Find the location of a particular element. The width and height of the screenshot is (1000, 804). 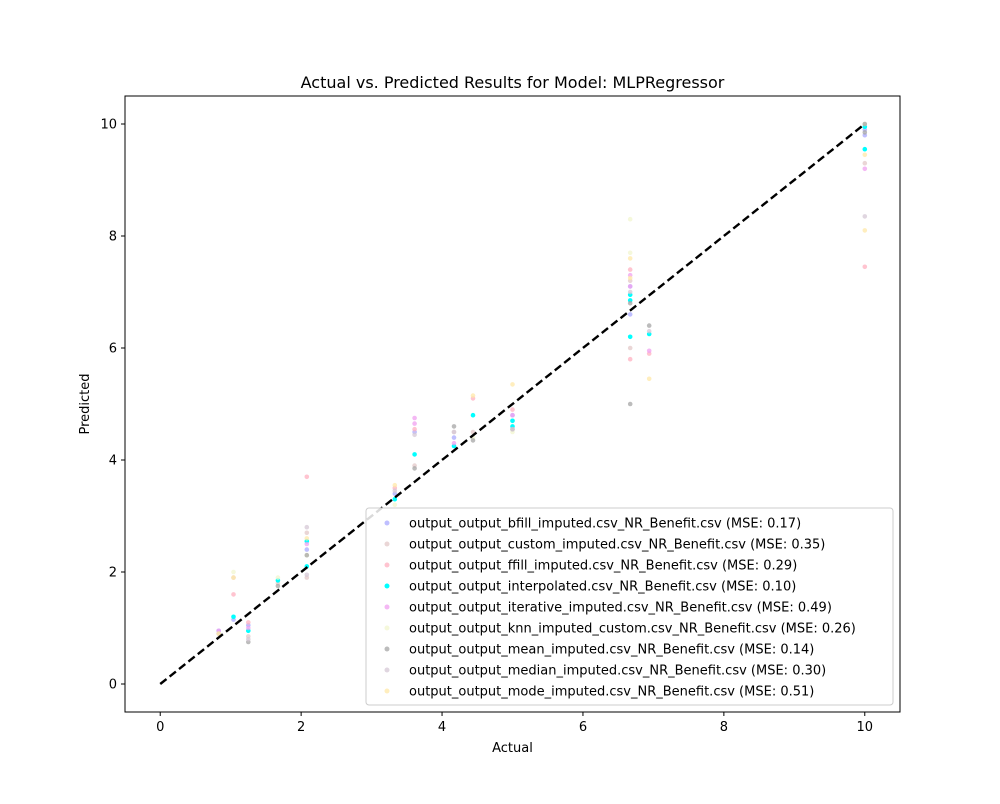

y-tick-label: 10 is located at coordinates (108, 125).